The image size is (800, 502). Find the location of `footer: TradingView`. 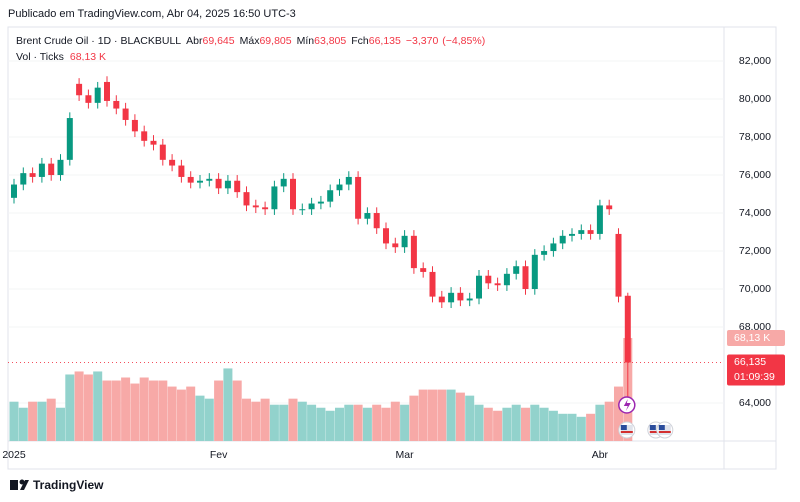

footer: TradingView is located at coordinates (57, 485).